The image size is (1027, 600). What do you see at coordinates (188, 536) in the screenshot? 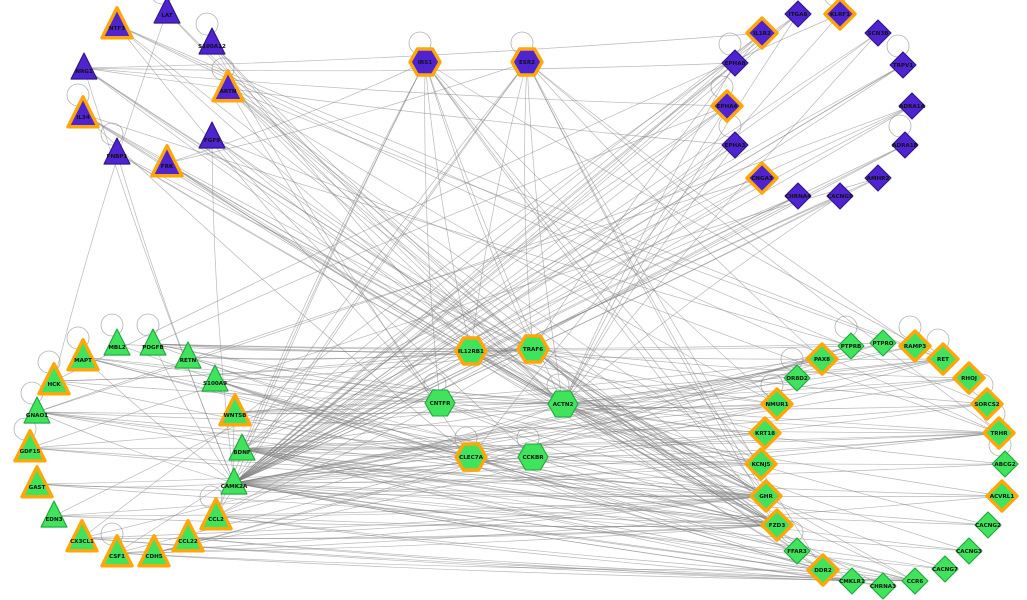
I see `node-CCL22: CCL22` at bounding box center [188, 536].